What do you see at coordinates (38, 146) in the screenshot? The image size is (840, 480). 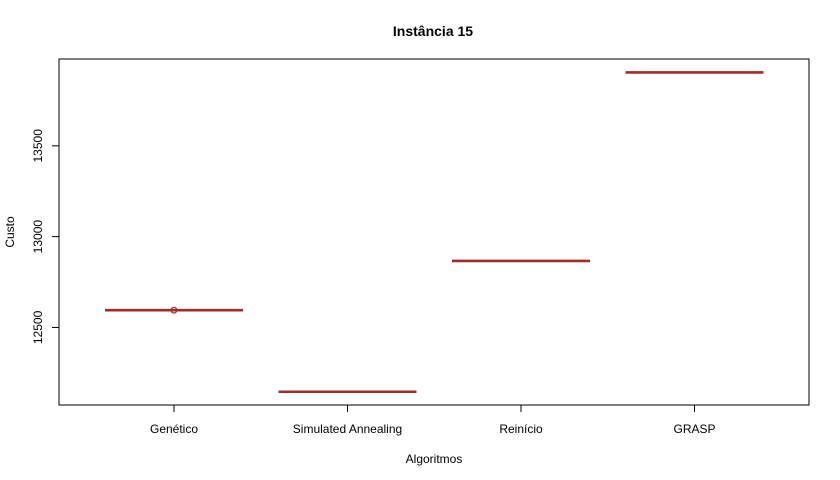 I see `y-tick-label: 13500` at bounding box center [38, 146].